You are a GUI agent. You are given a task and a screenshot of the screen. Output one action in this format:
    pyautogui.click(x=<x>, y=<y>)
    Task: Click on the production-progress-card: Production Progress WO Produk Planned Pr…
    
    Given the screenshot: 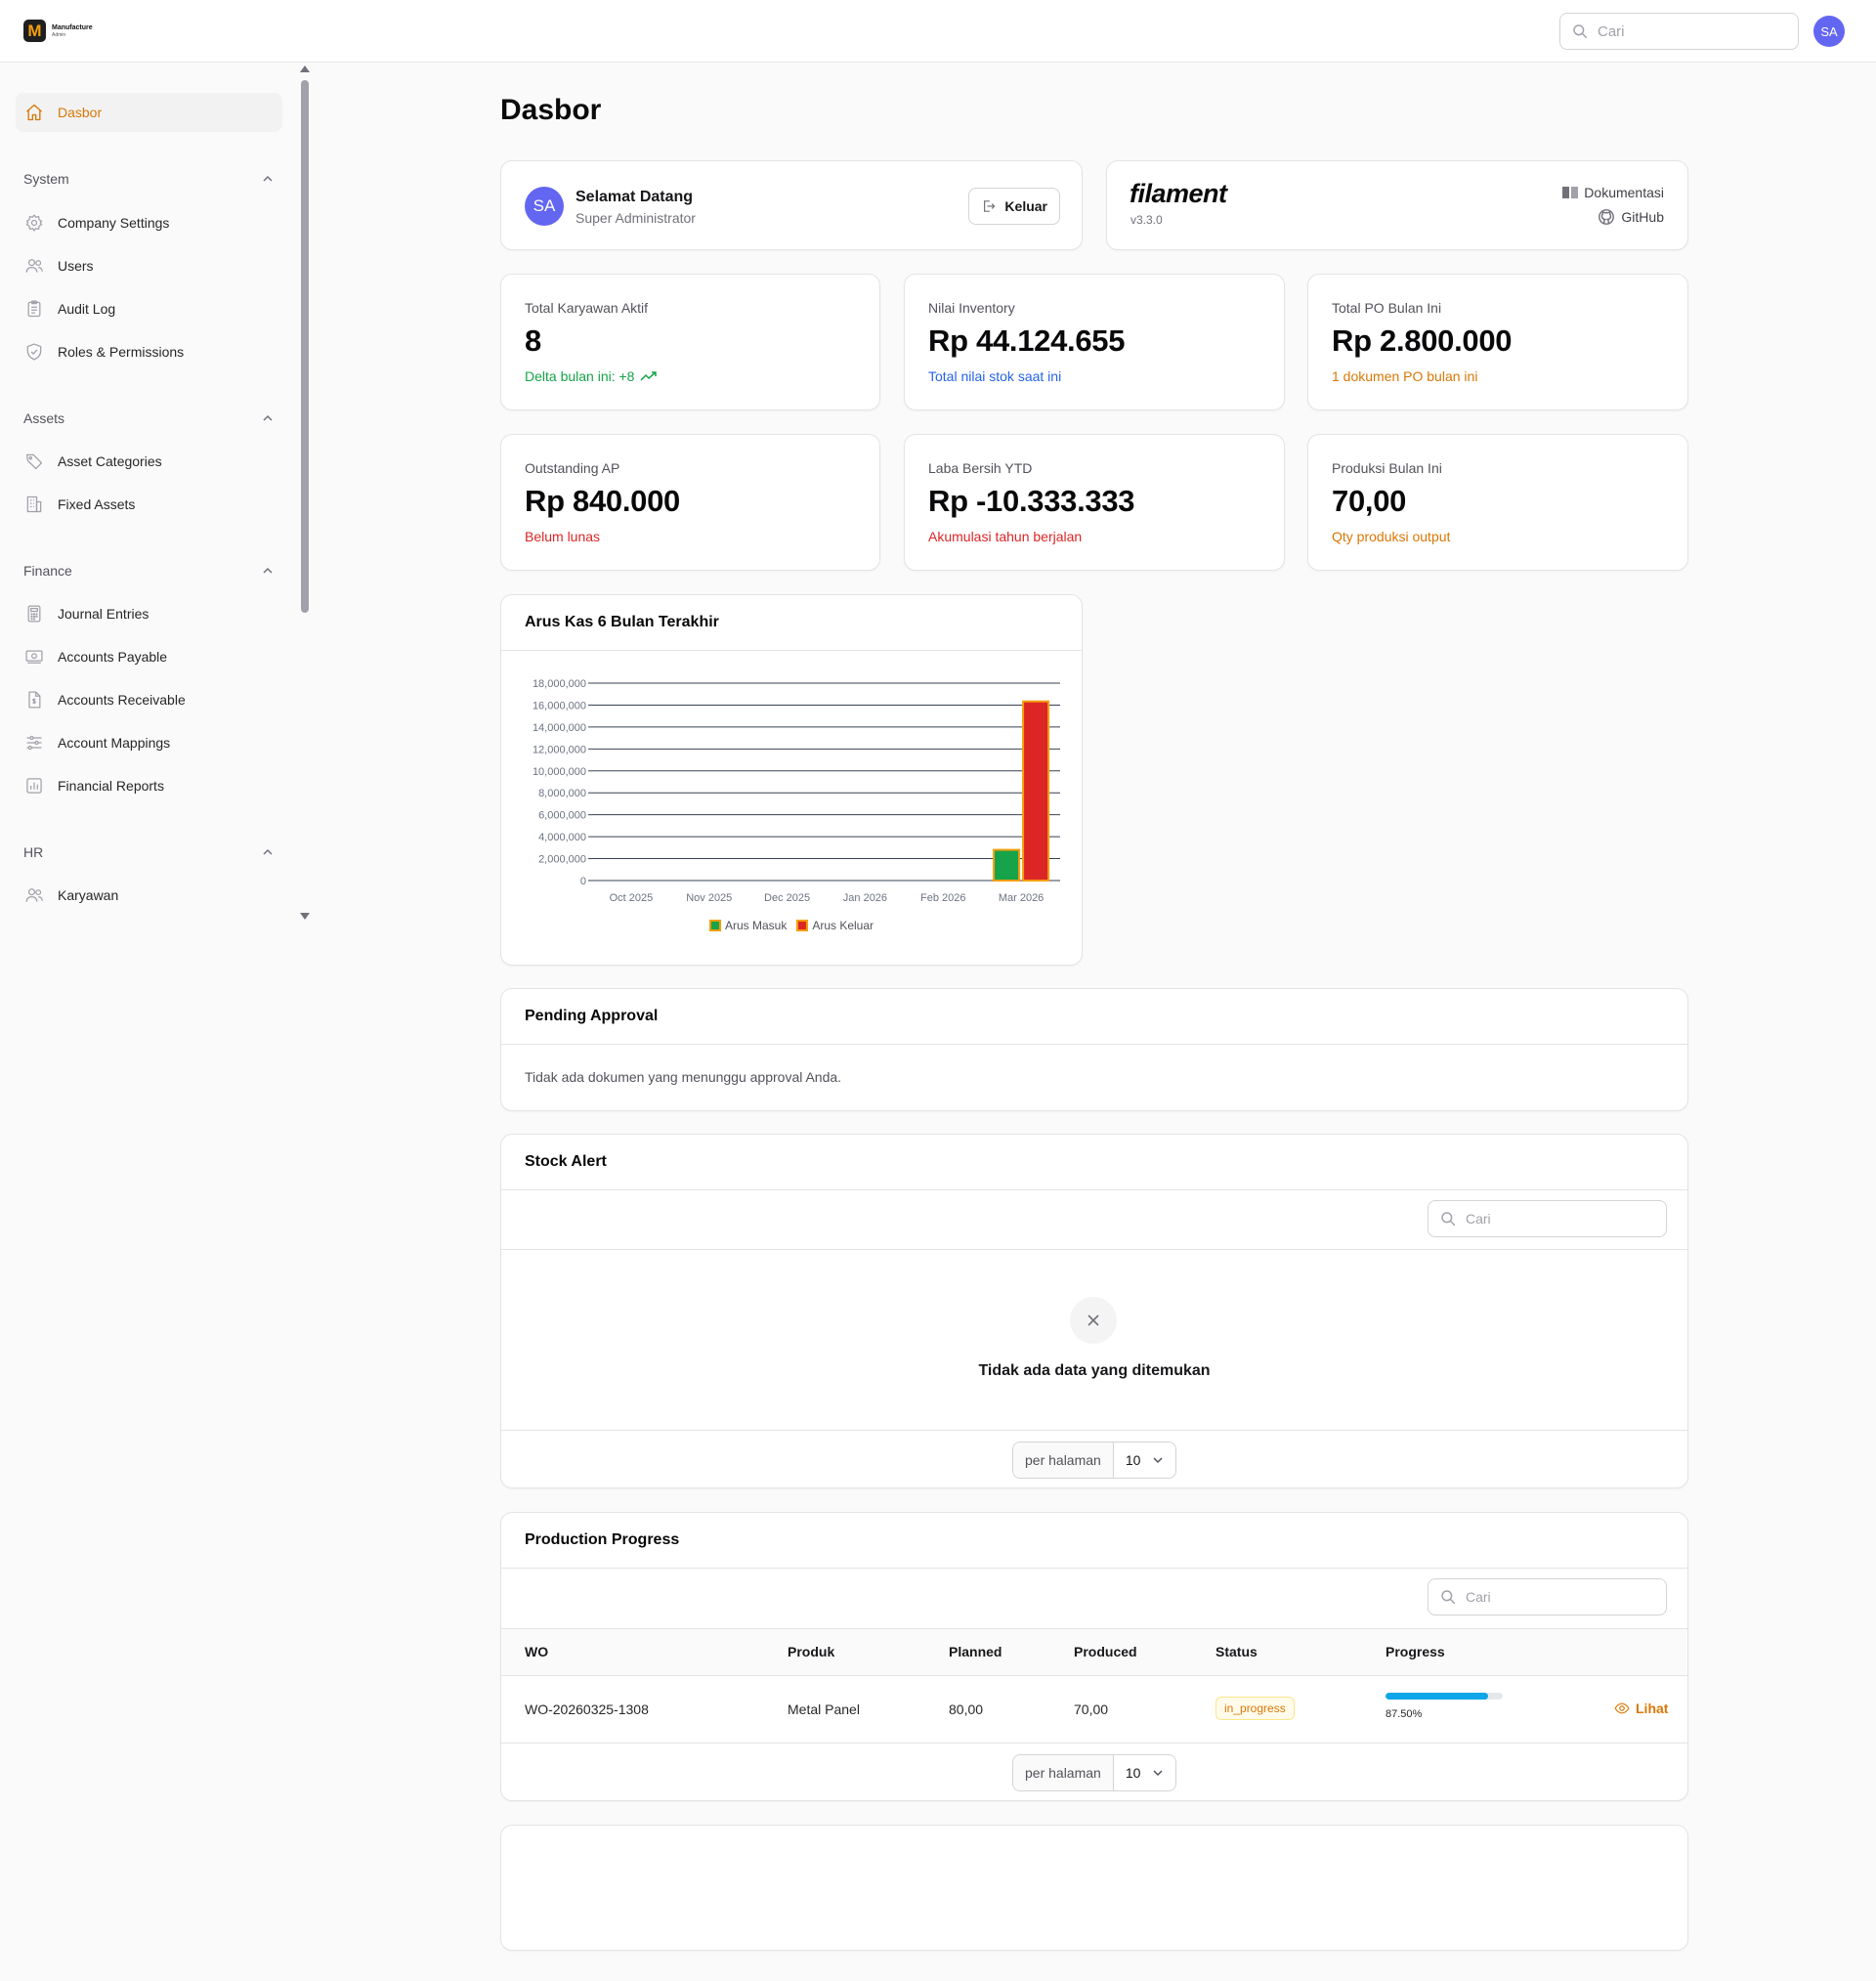 What is the action you would take?
    pyautogui.click(x=1094, y=1656)
    